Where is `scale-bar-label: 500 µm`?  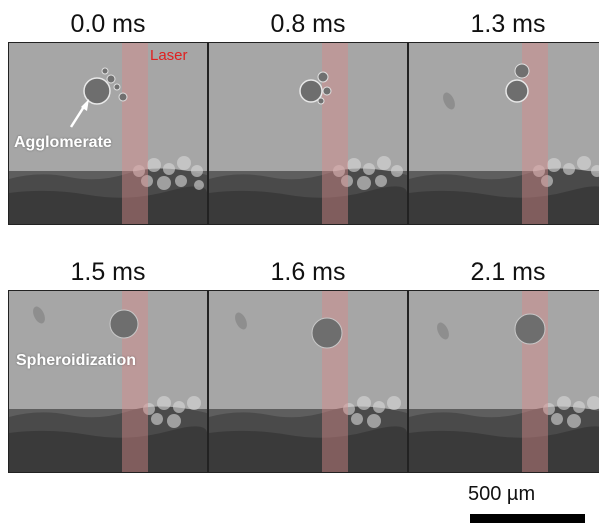
scale-bar-label: 500 µm is located at coordinates (502, 494).